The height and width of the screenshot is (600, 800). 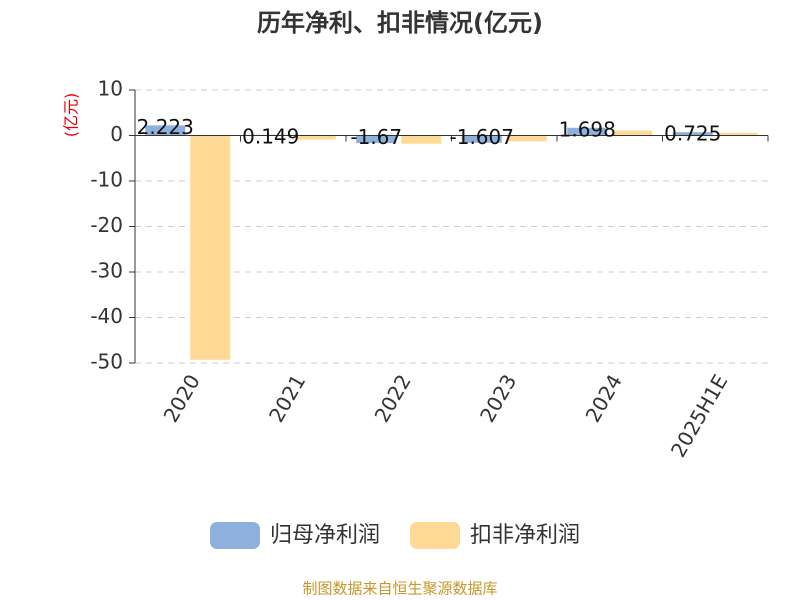 What do you see at coordinates (116, 134) in the screenshot?
I see `y-tick-label: 0` at bounding box center [116, 134].